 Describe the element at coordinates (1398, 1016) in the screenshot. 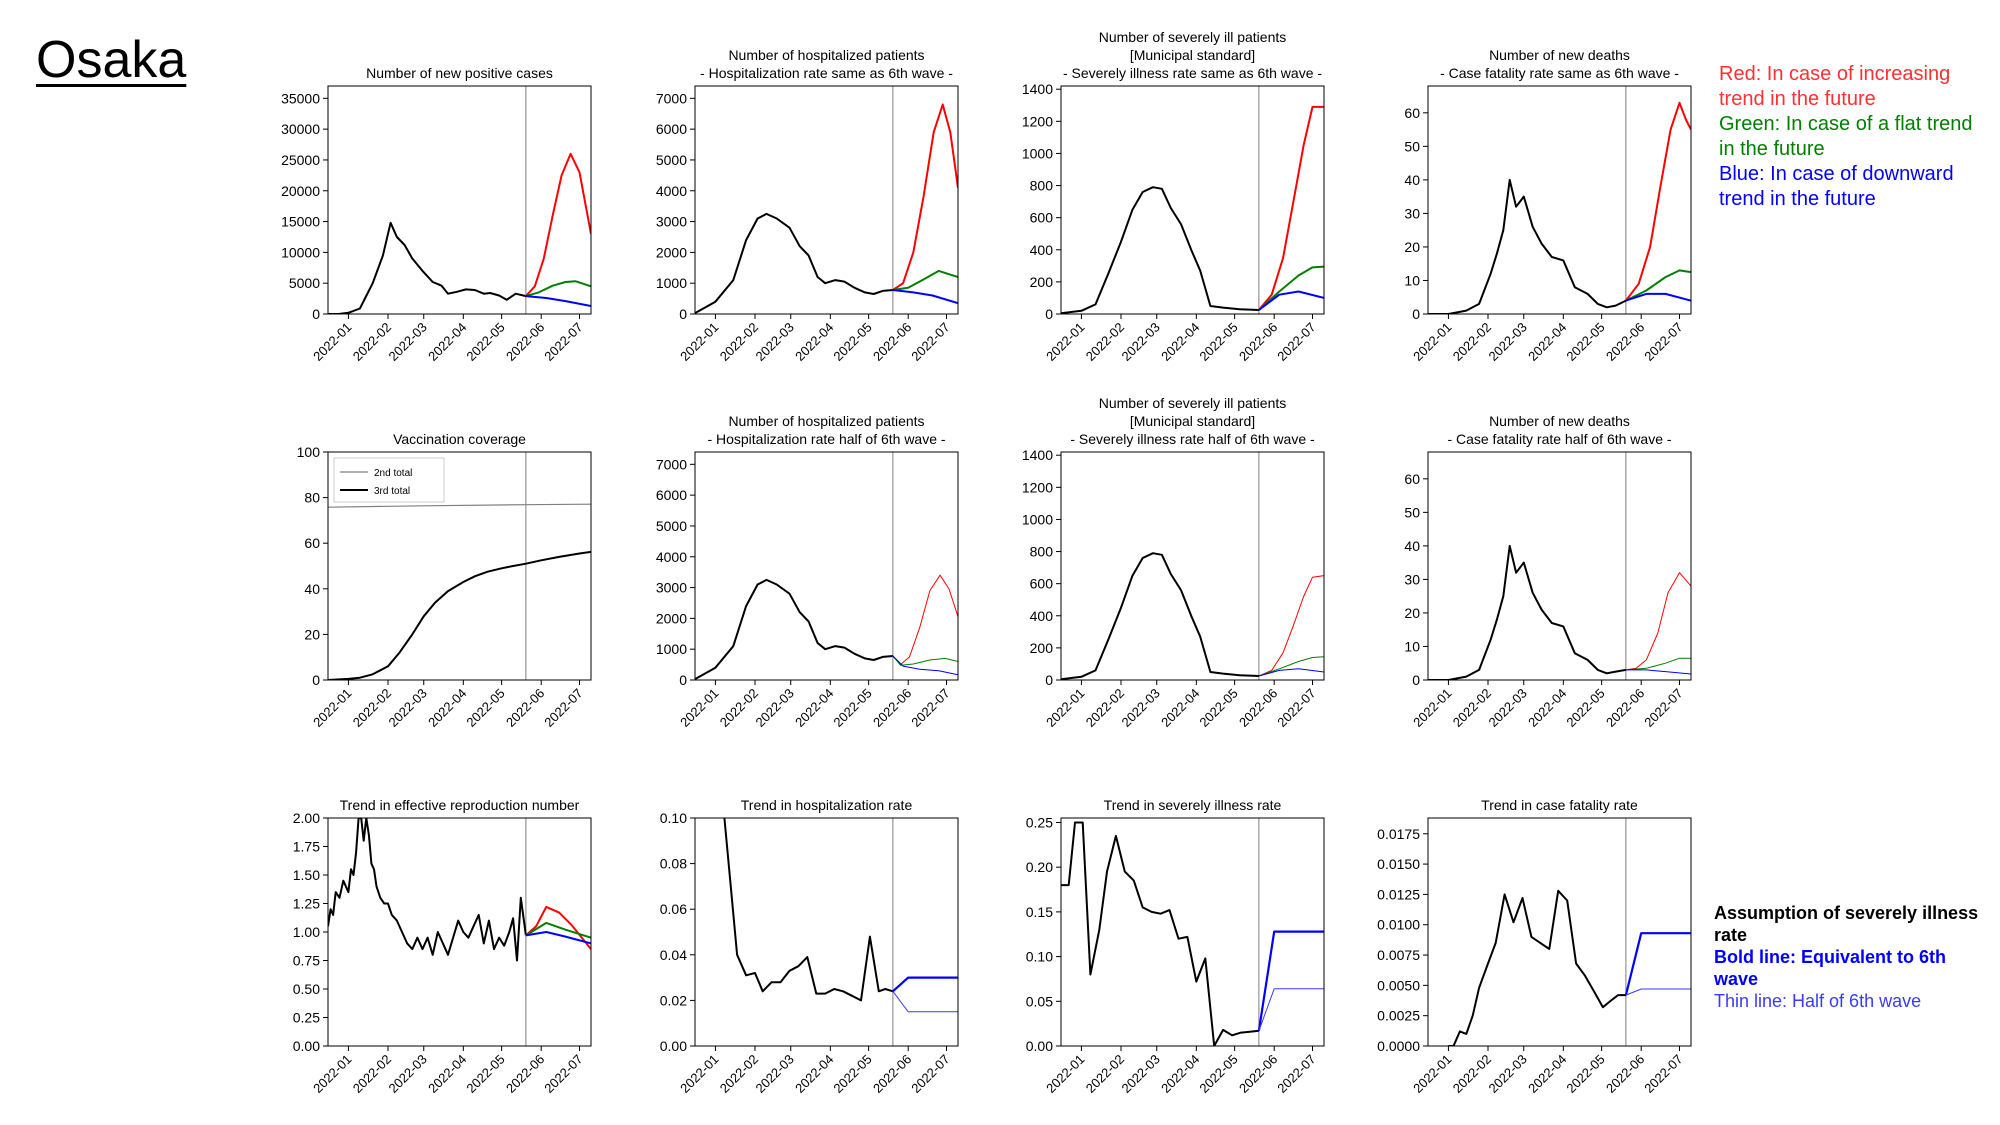

I see `y-tick-label: 0.0025` at that location.